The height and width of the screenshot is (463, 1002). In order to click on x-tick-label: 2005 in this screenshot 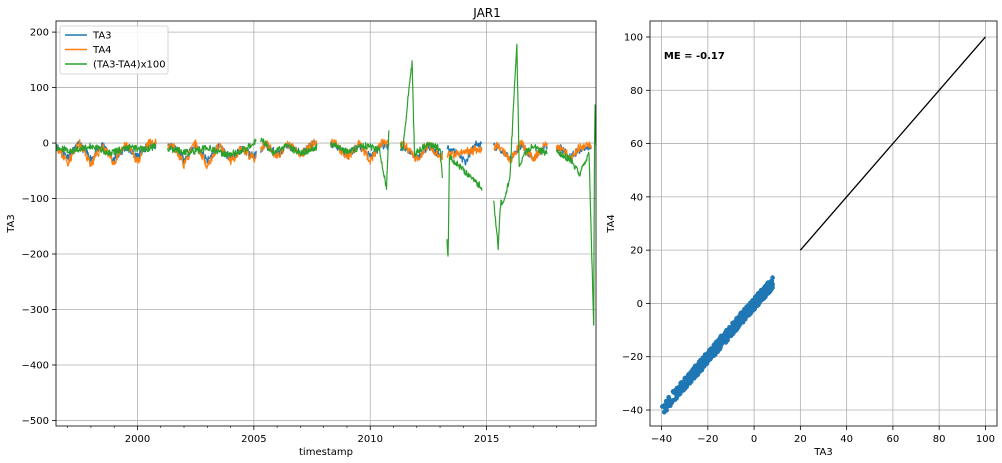, I will do `click(253, 439)`.